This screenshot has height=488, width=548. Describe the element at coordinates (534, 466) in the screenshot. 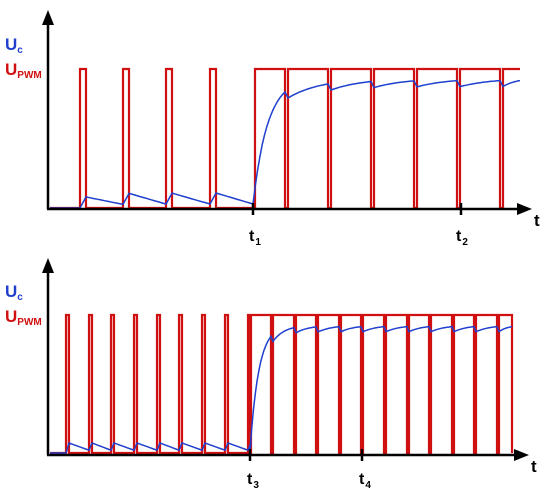

I see `t-axis-label-bottom: t` at that location.